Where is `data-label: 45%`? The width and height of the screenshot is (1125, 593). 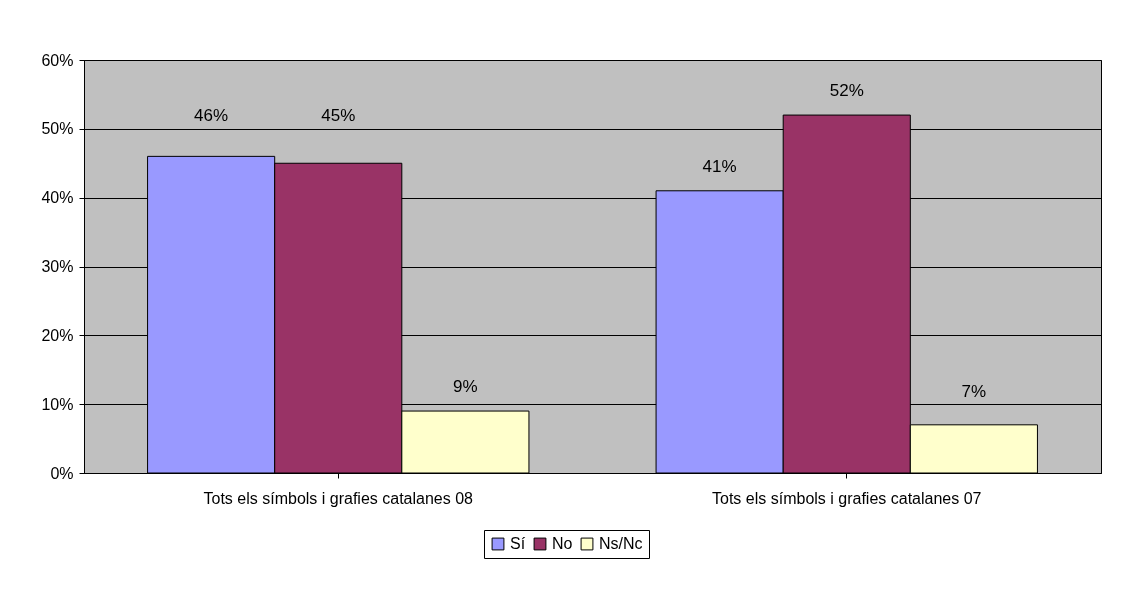
data-label: 45% is located at coordinates (338, 116).